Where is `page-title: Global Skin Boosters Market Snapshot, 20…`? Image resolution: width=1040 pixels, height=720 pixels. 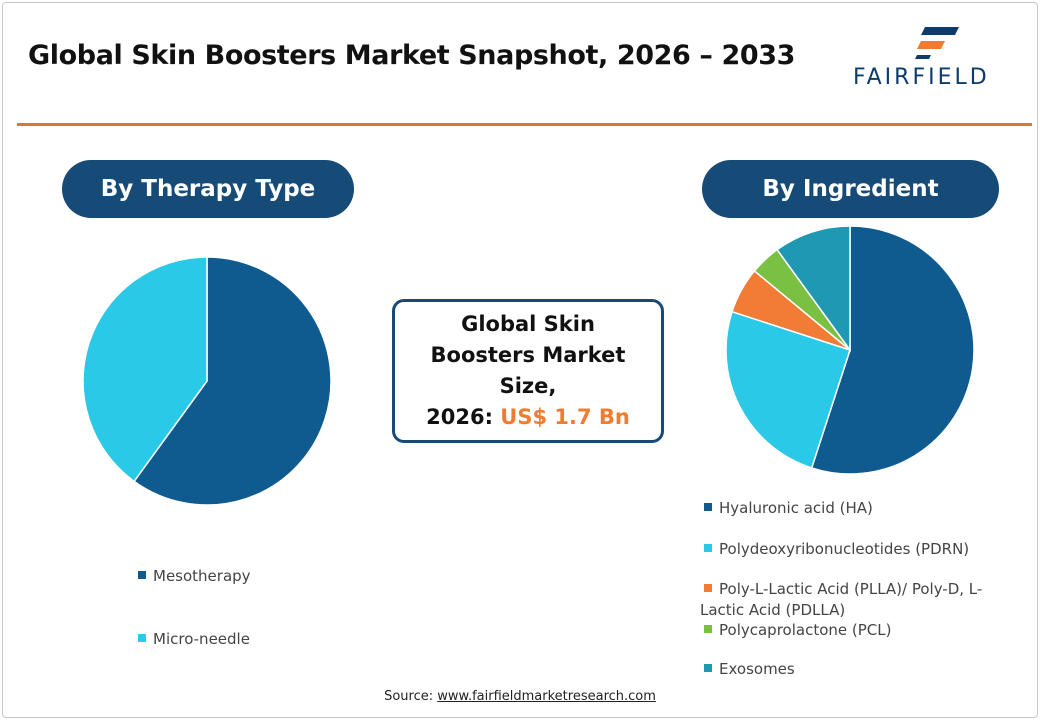
page-title: Global Skin Boosters Market Snapshot, 20… is located at coordinates (412, 55).